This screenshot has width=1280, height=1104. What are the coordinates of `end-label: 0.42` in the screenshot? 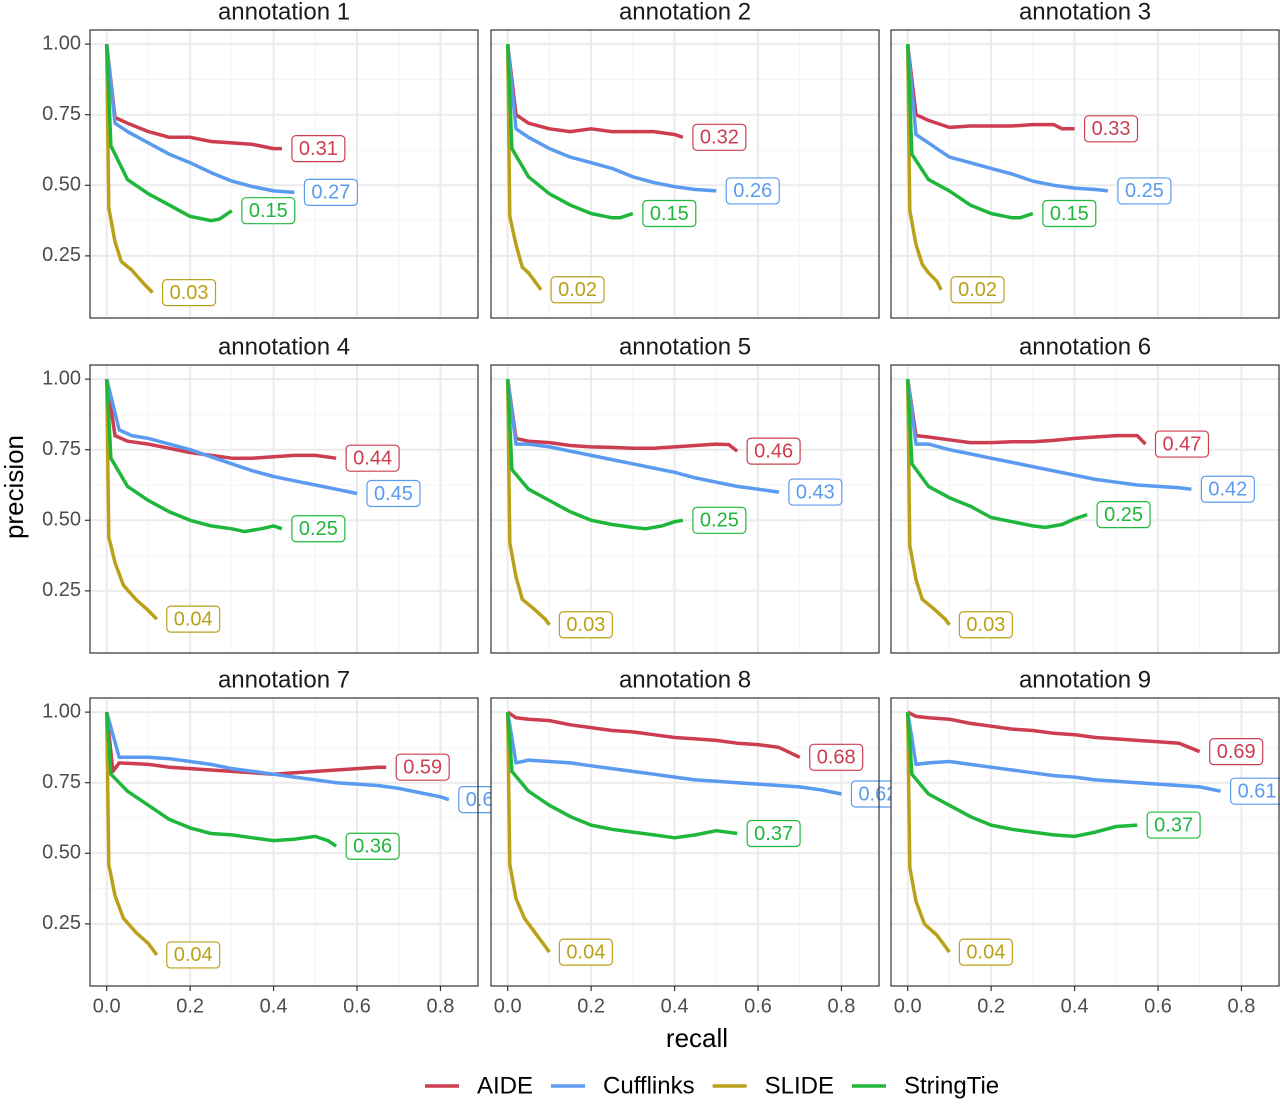 It's located at (1227, 490).